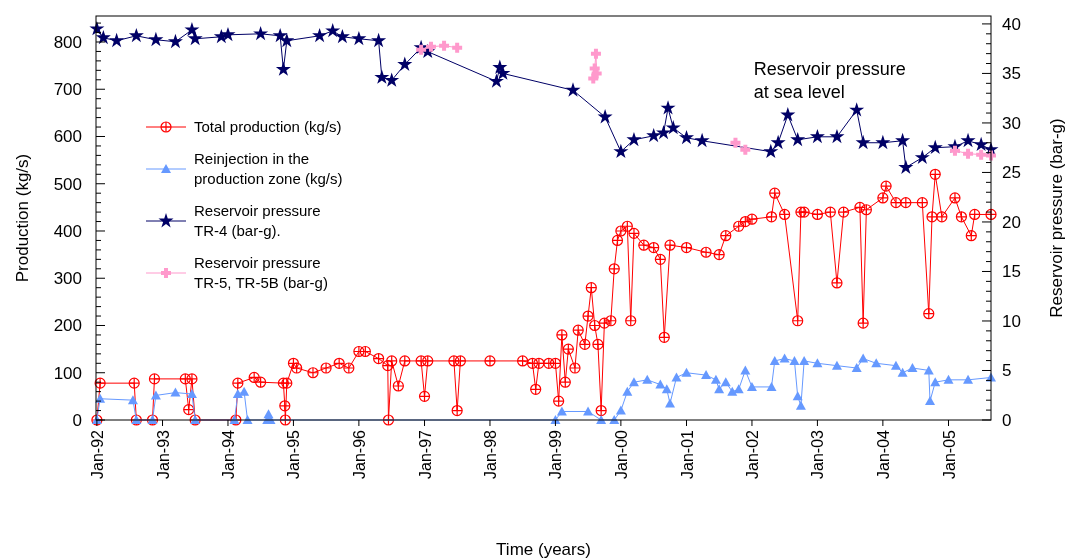 The image size is (1068, 559). I want to click on y2-tick-label: 15, so click(1011, 272).